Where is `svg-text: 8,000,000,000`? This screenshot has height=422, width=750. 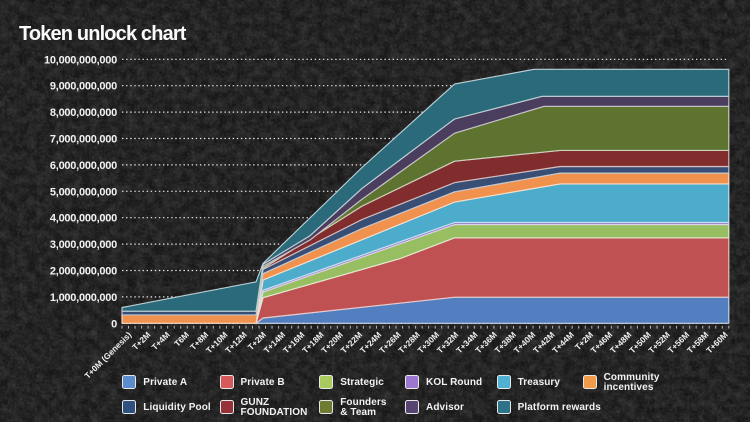
svg-text: 8,000,000,000 is located at coordinates (83, 113).